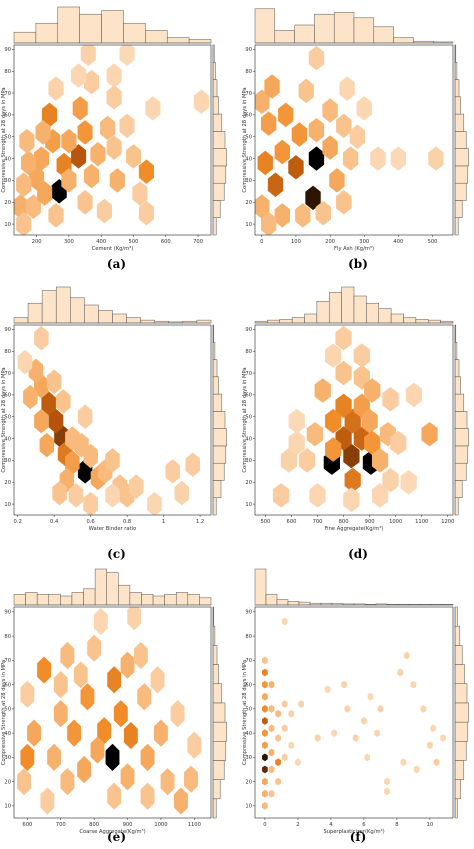 The height and width of the screenshot is (849, 474). Describe the element at coordinates (398, 242) in the screenshot. I see `x-tick-label: 400` at that location.